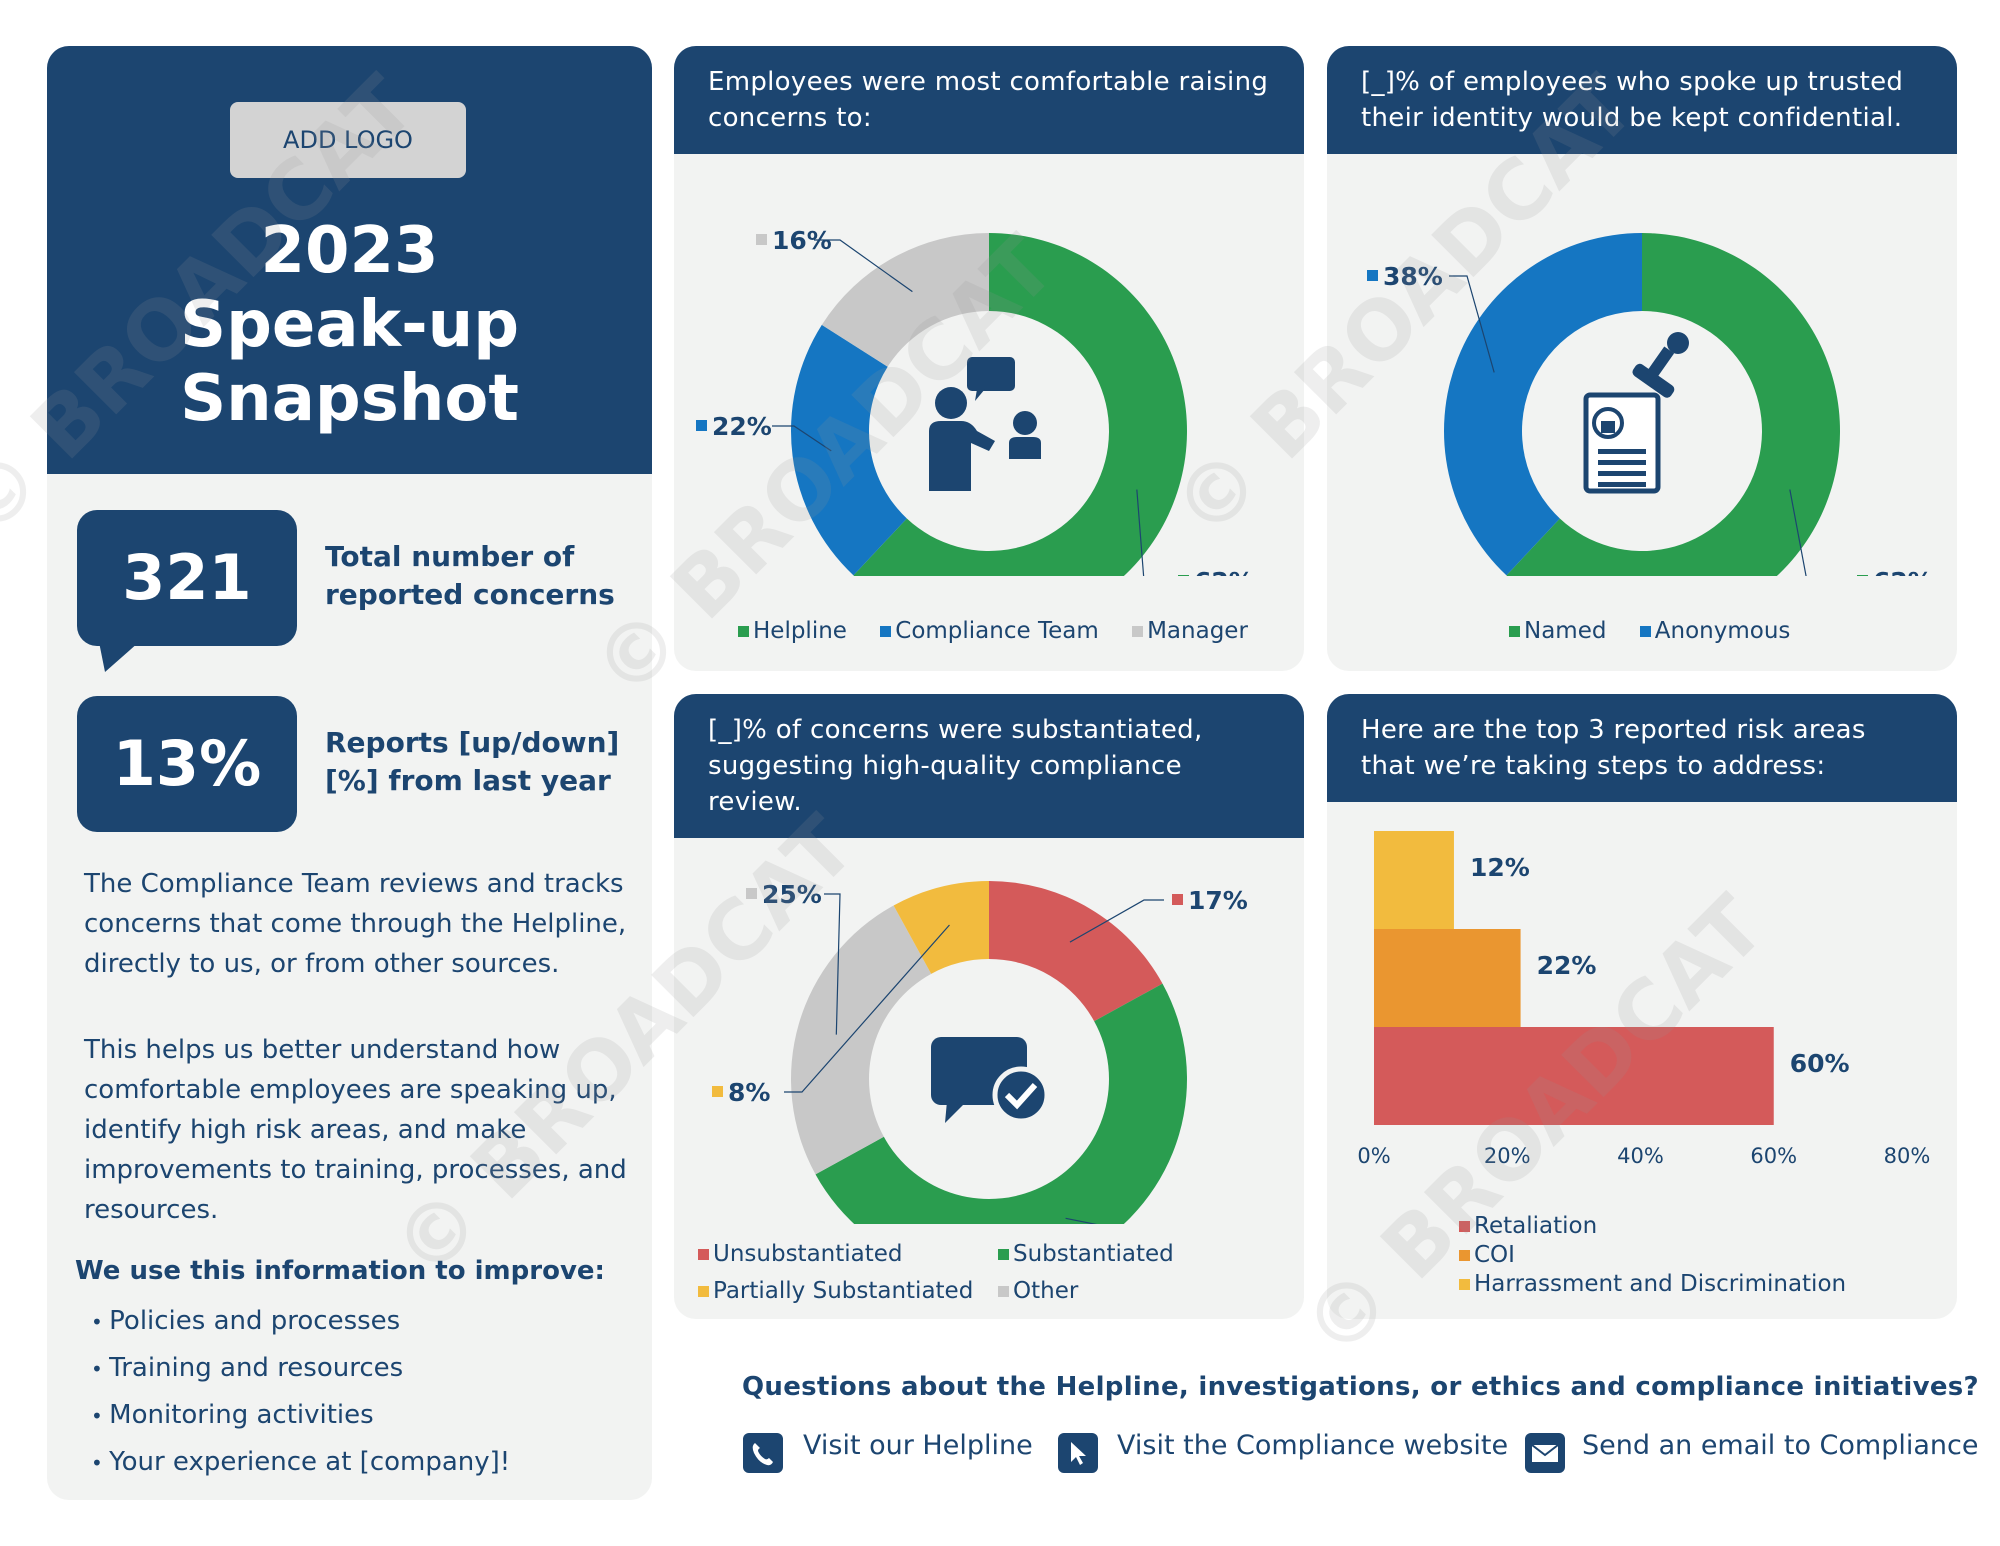  I want to click on slice-other, so click(861, 1040).